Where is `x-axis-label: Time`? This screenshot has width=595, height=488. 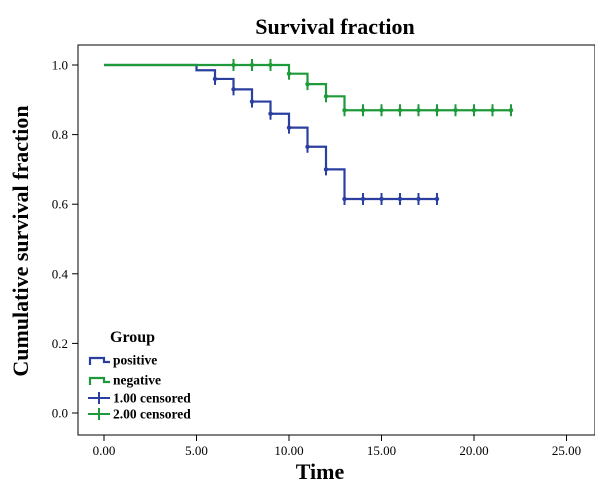 x-axis-label: Time is located at coordinates (320, 471).